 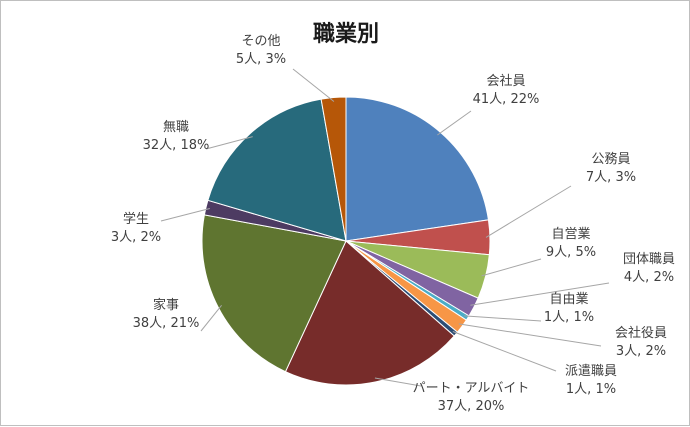 I want to click on slice-label-name-2: 自営業, so click(x=570, y=234).